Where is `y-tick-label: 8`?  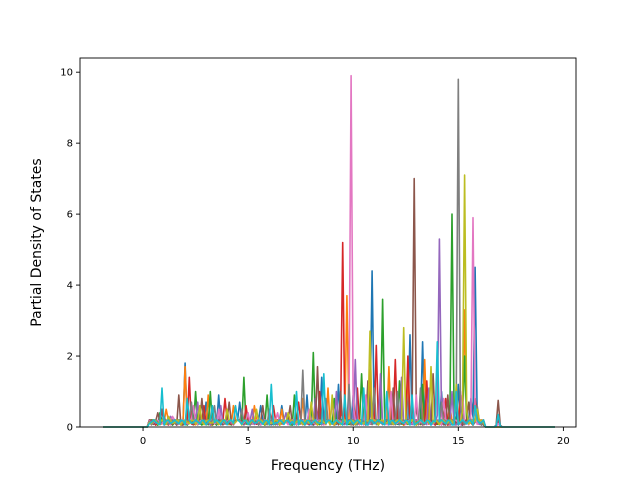
y-tick-label: 8 is located at coordinates (70, 144).